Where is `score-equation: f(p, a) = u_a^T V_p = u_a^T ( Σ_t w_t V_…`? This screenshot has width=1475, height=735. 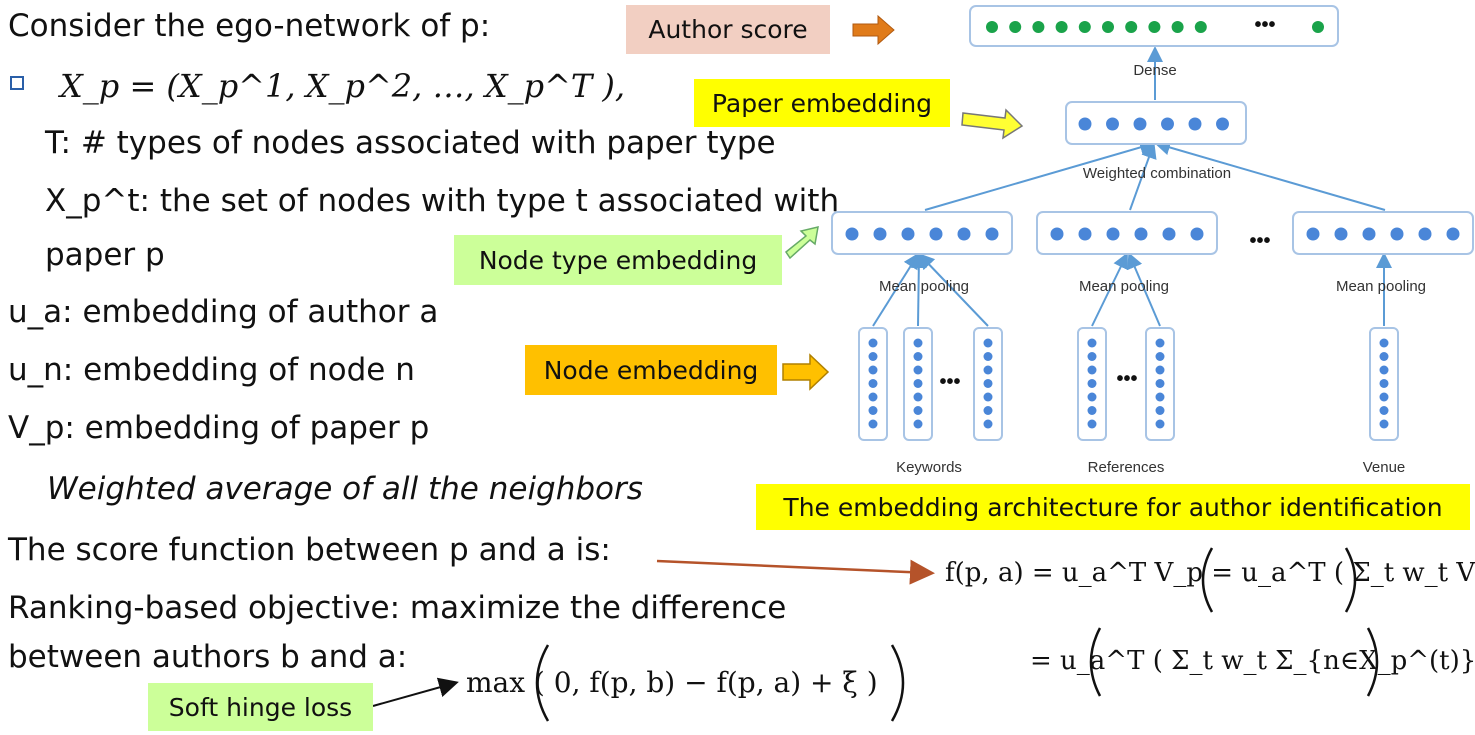
score-equation: f(p, a) = u_a^T V_p = u_a^T ( Σ_t w_t V_… is located at coordinates (1210, 573).